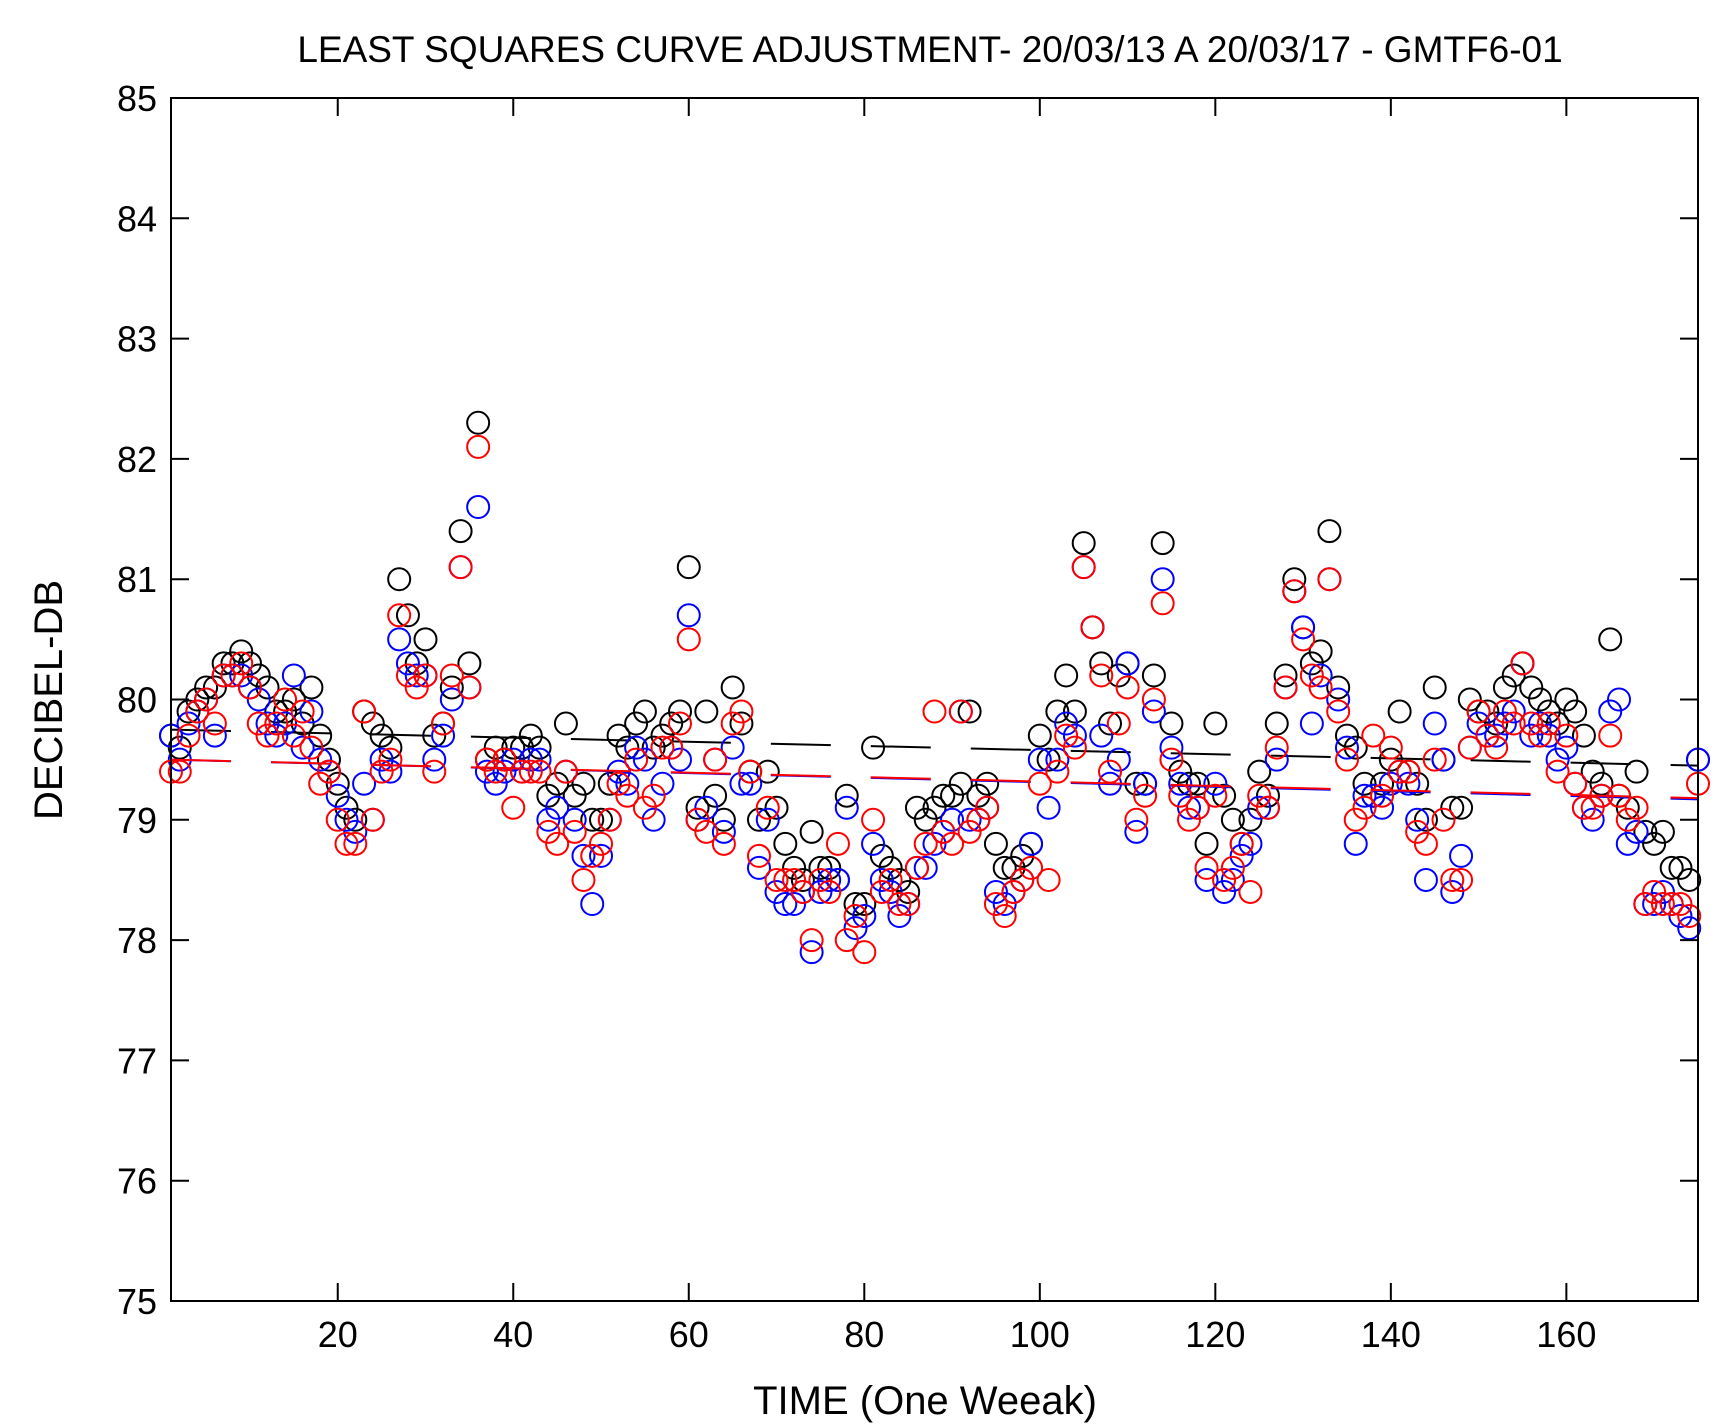  I want to click on y-tick-label: 84, so click(137, 218).